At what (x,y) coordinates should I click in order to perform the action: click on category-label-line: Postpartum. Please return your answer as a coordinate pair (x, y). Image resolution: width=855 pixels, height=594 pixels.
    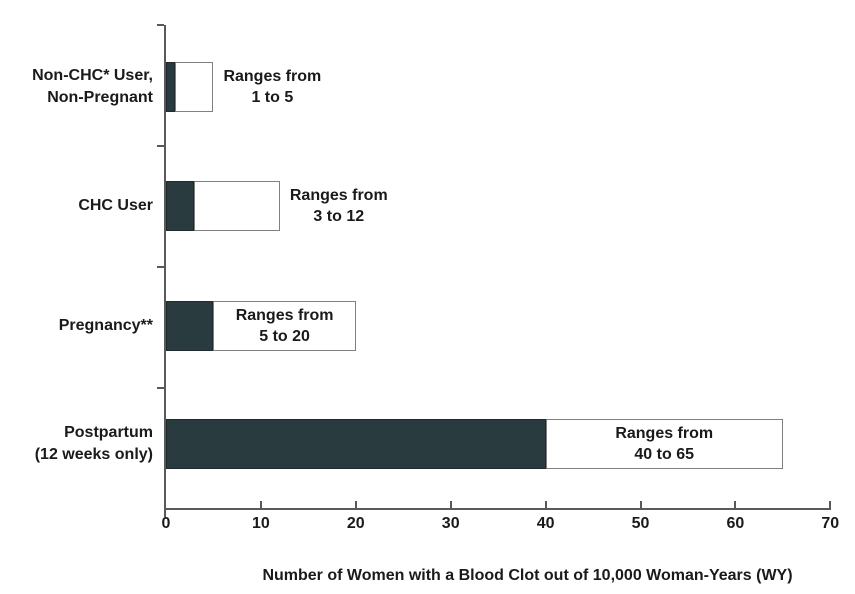
    Looking at the image, I should click on (108, 432).